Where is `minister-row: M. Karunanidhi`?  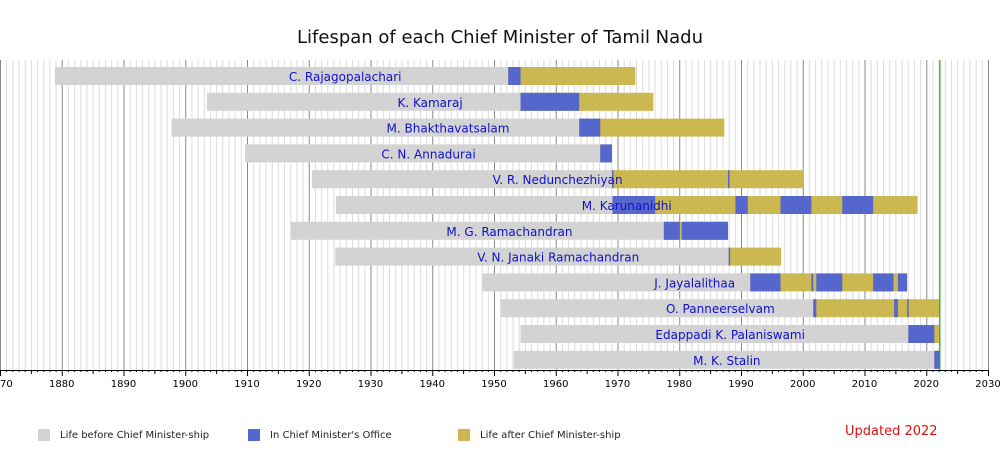 minister-row: M. Karunanidhi is located at coordinates (626, 205).